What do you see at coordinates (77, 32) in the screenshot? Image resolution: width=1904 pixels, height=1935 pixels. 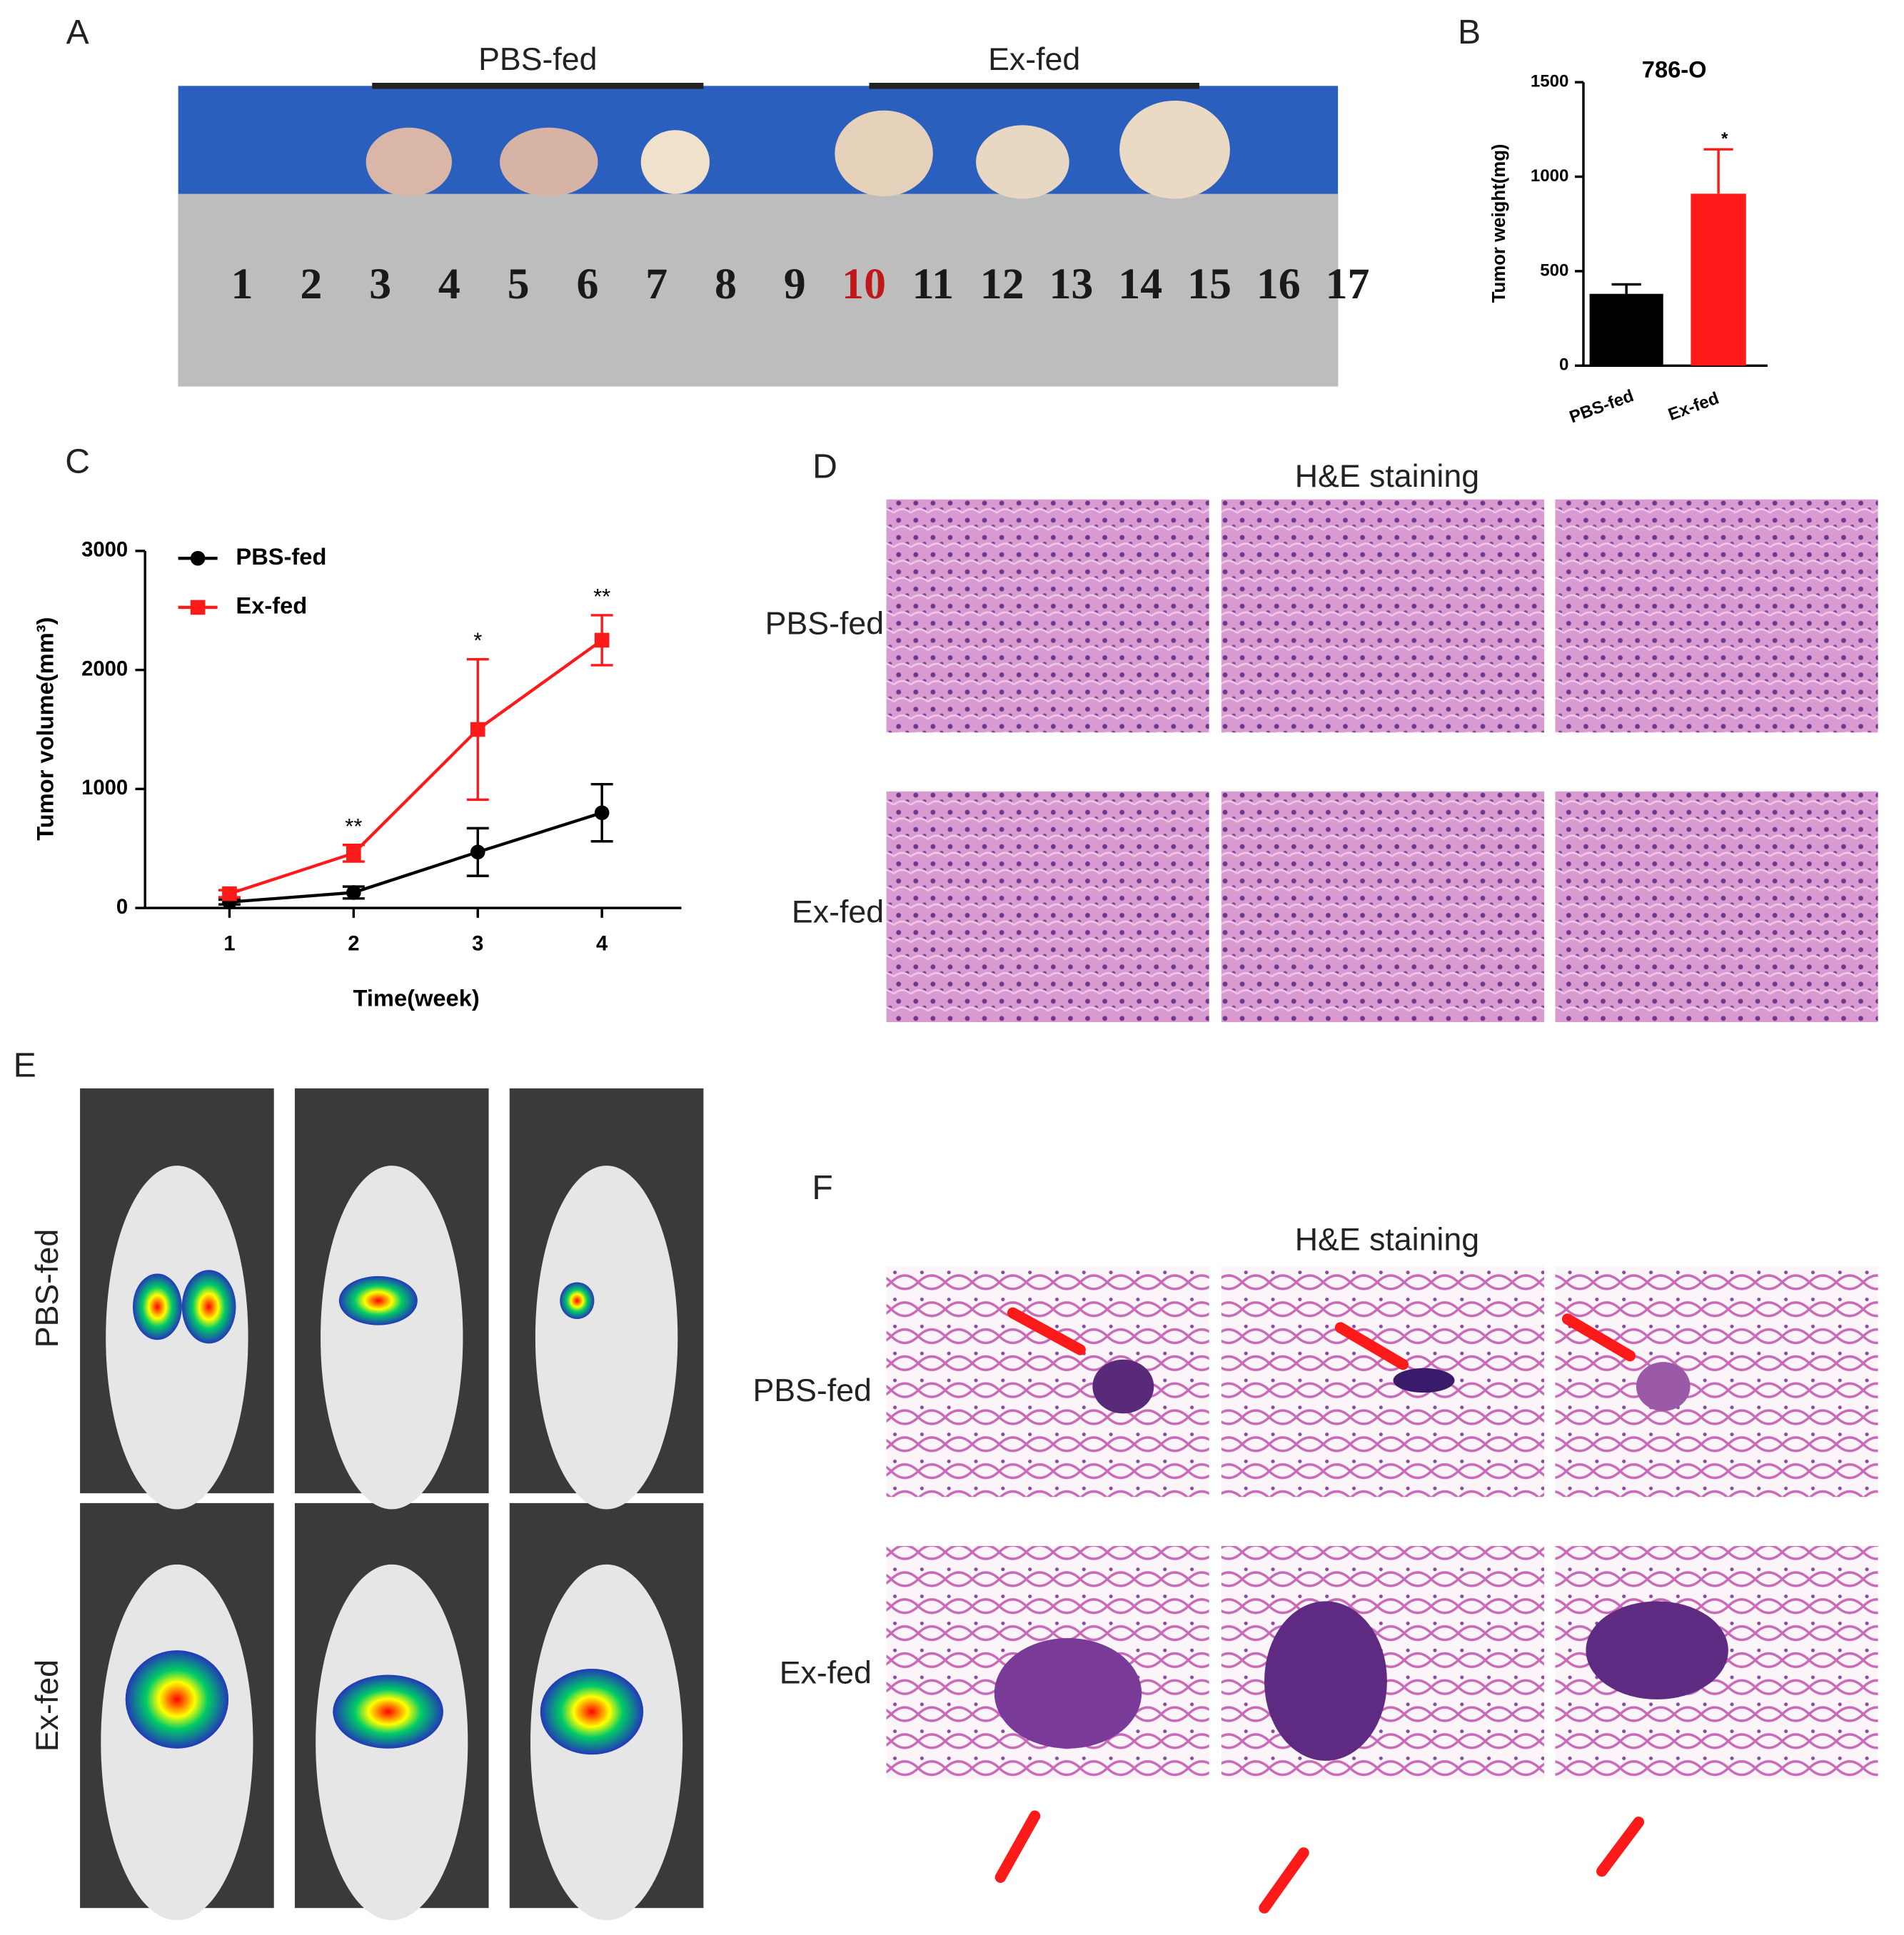 I see `panel-letter: A` at bounding box center [77, 32].